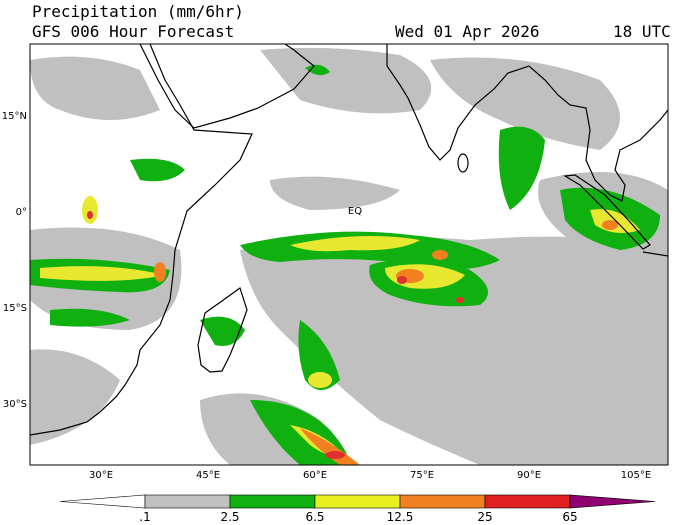  What do you see at coordinates (357, 501) in the screenshot?
I see `colorbar` at bounding box center [357, 501].